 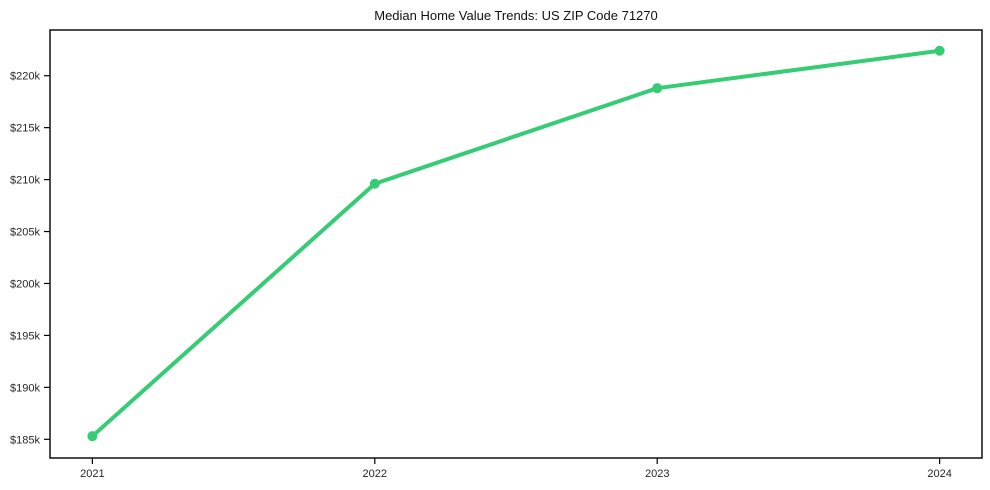 What do you see at coordinates (375, 474) in the screenshot?
I see `x-tick-label: 2022` at bounding box center [375, 474].